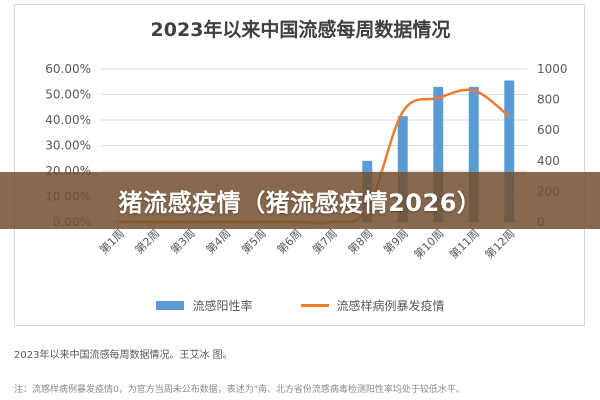  What do you see at coordinates (395, 241) in the screenshot?
I see `x-tick-label: 第9周` at bounding box center [395, 241].